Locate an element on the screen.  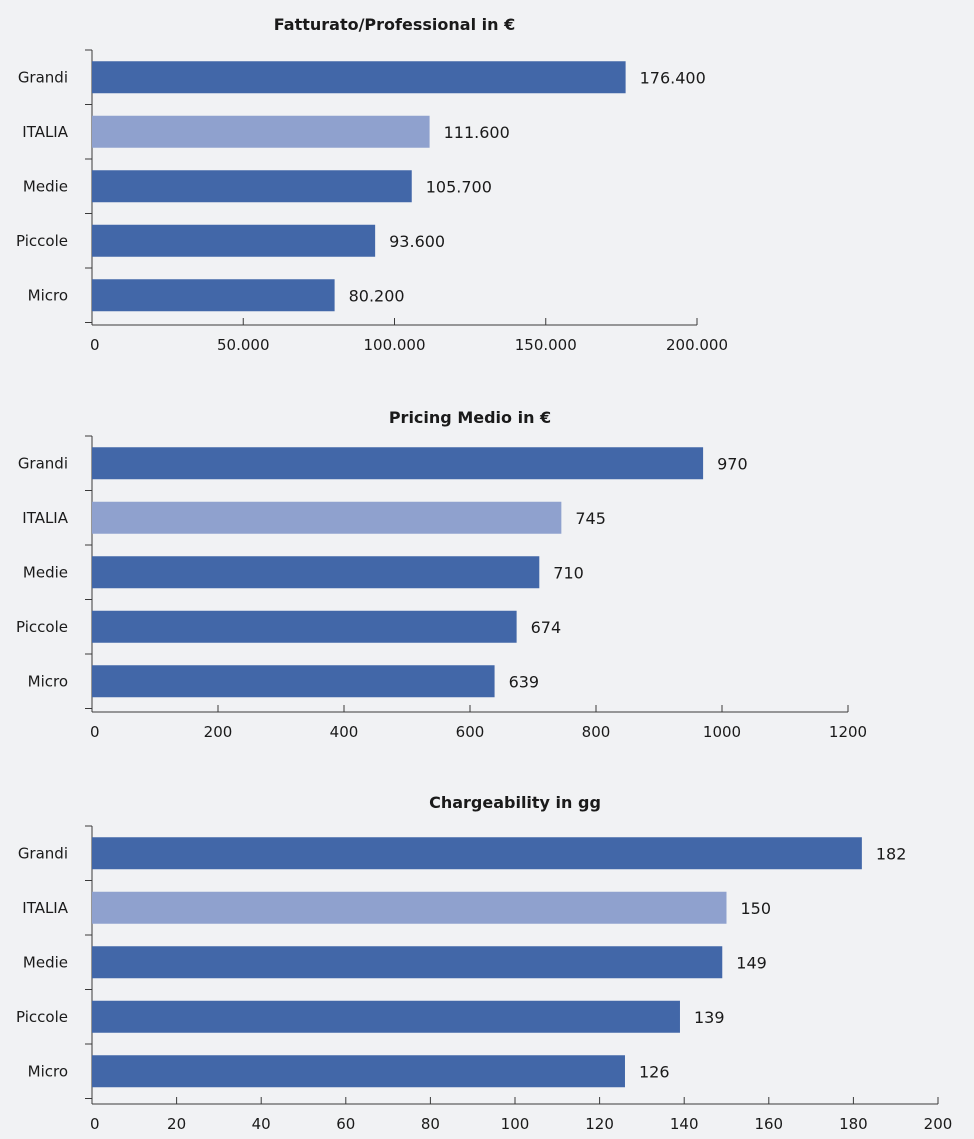
value-label: 105.700 is located at coordinates (459, 186).